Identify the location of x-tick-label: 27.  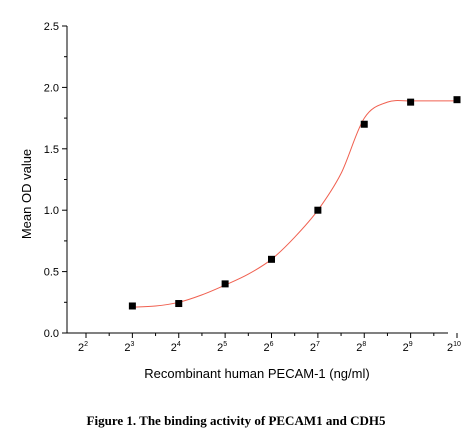
(315, 347).